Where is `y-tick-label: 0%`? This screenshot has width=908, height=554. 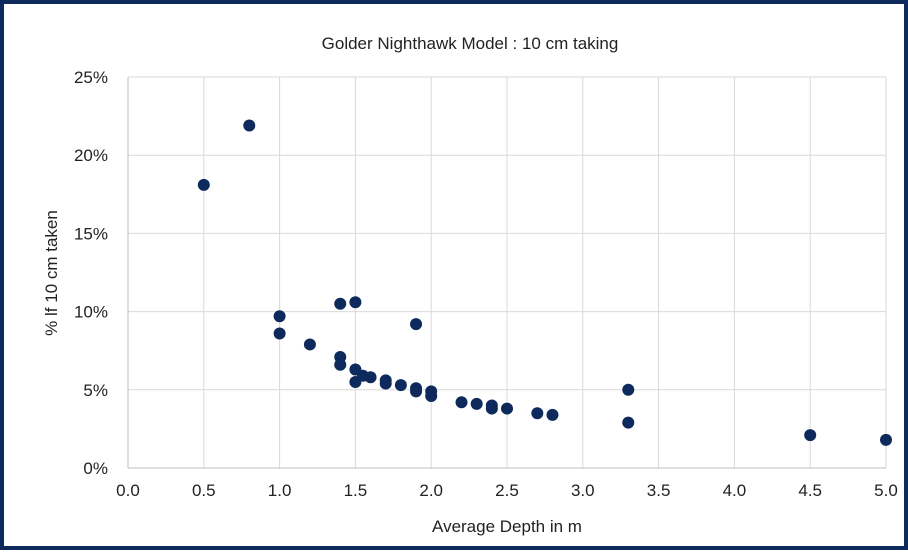 y-tick-label: 0% is located at coordinates (95, 468).